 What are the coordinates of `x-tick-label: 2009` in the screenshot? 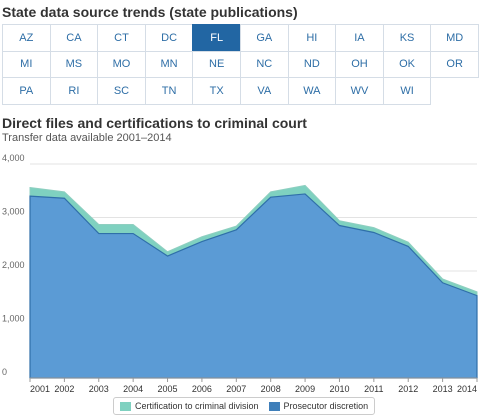 It's located at (305, 389).